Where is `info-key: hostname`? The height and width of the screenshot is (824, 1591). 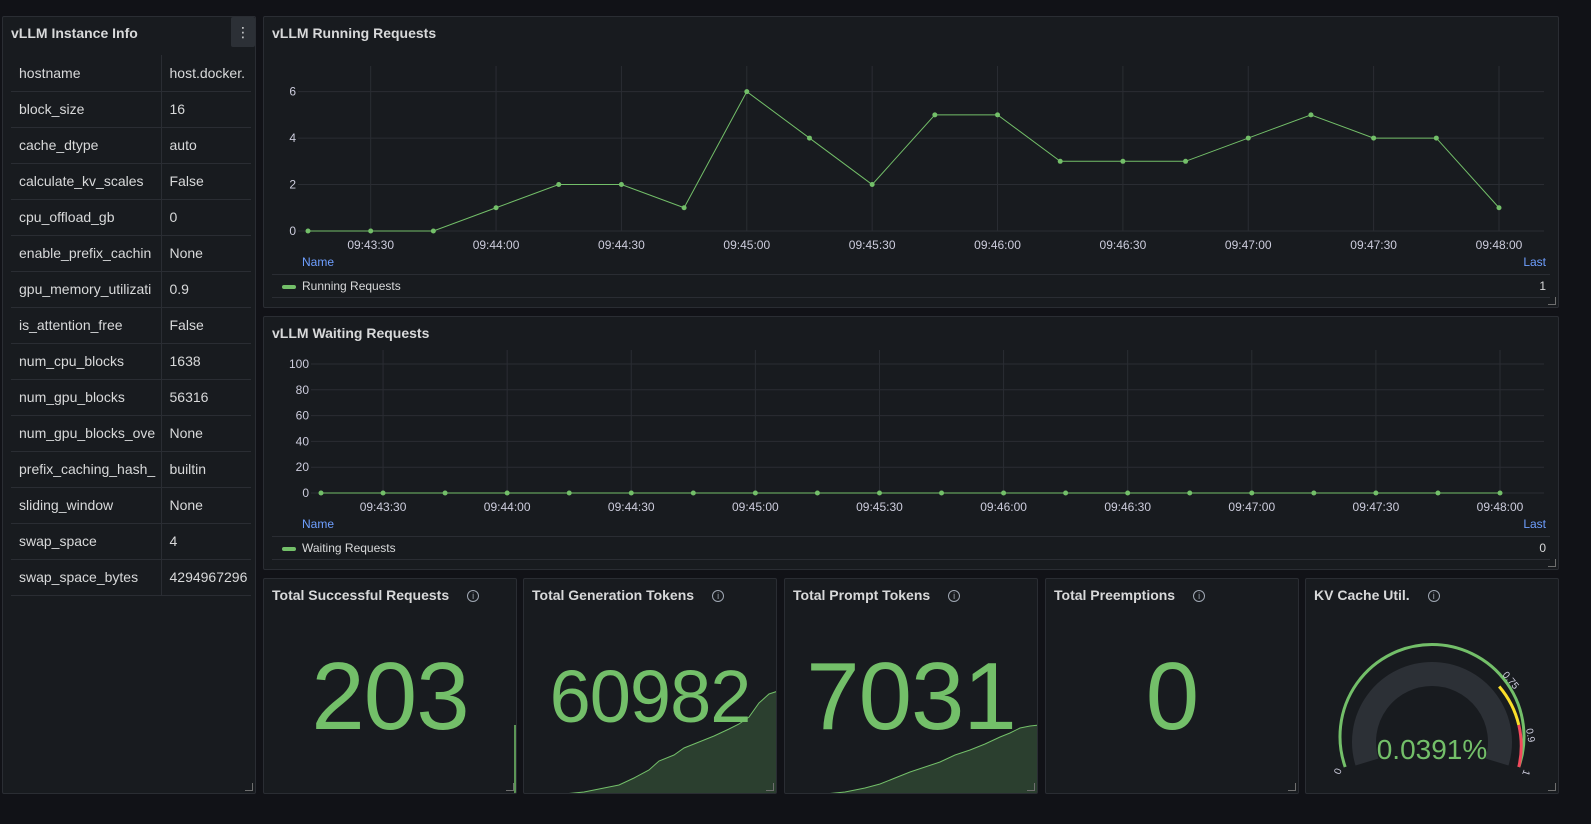
info-key: hostname is located at coordinates (86, 73).